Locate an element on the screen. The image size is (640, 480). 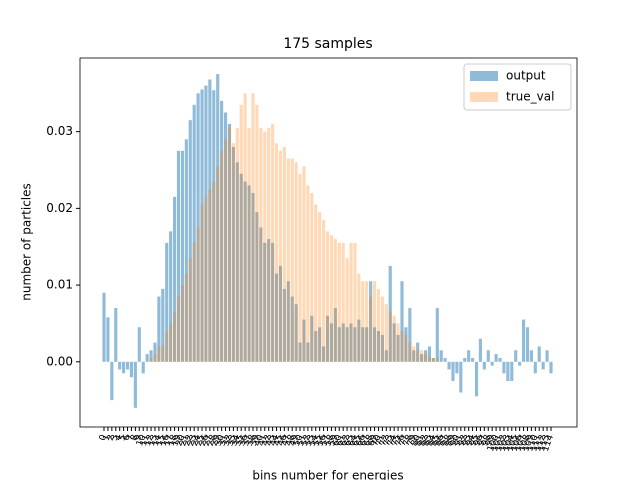
x-tick-label: 75 is located at coordinates (396, 440).